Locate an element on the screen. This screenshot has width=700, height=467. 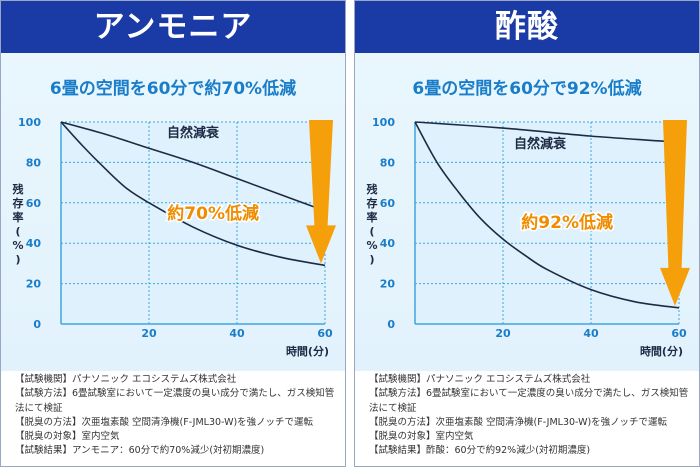
panel-header: アンモニア is located at coordinates (173, 27).